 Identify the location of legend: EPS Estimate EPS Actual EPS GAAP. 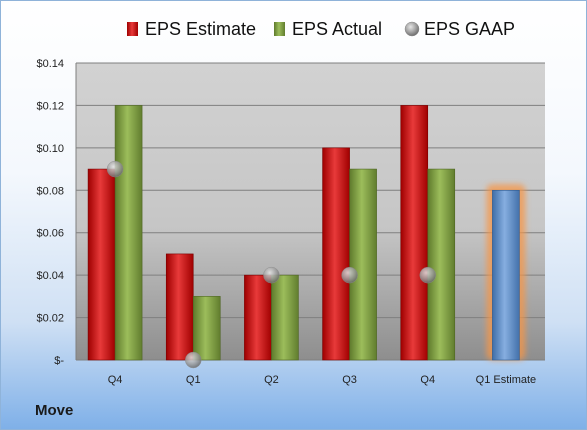
(321, 29).